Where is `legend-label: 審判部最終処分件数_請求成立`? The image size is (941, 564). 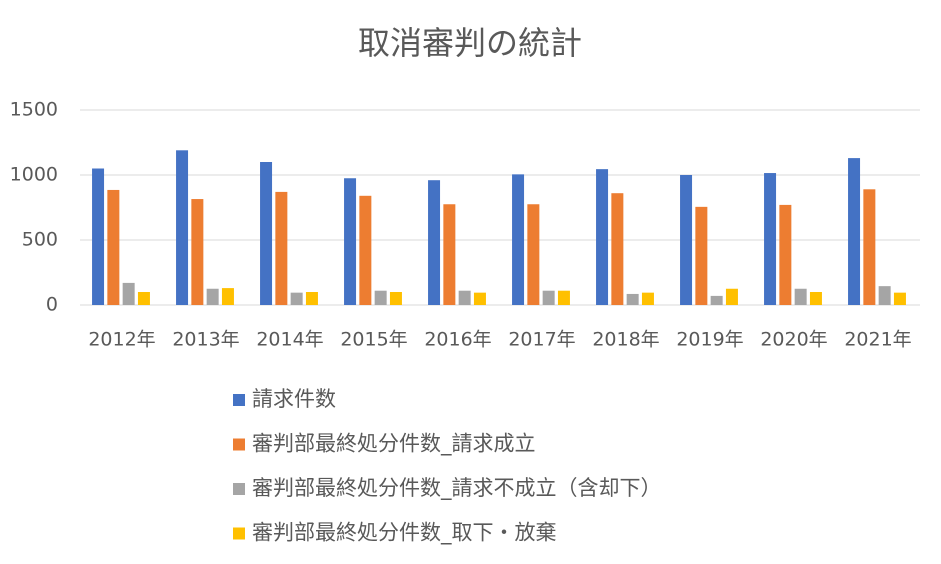 legend-label: 審判部最終処分件数_請求成立 is located at coordinates (394, 444).